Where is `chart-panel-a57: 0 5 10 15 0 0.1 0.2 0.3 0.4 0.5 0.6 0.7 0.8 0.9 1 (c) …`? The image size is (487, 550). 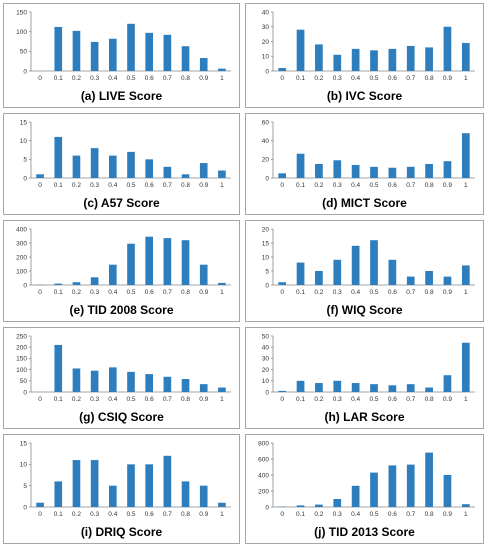
chart-panel-a57: 0 5 10 15 0 0.1 0.2 0.3 0.4 0.5 0.6 0.7 0.8 0.9 1 (c) … is located at coordinates (121, 164).